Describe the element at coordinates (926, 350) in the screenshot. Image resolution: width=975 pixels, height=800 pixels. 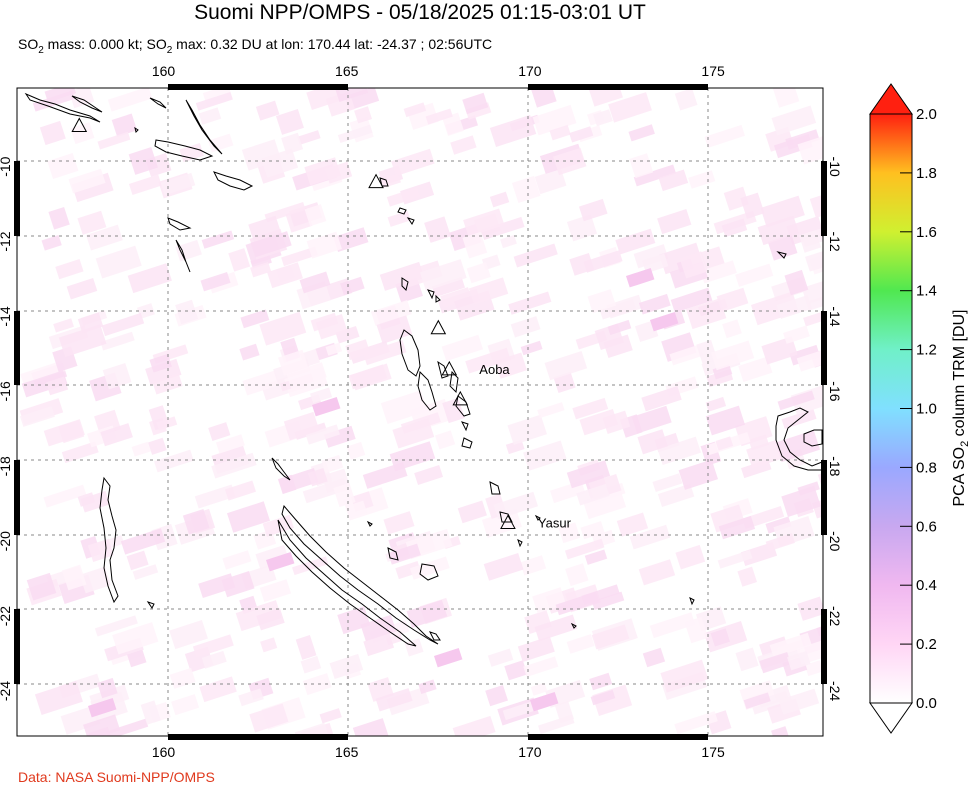
I see `colorbar-tick-label: 1.2` at that location.